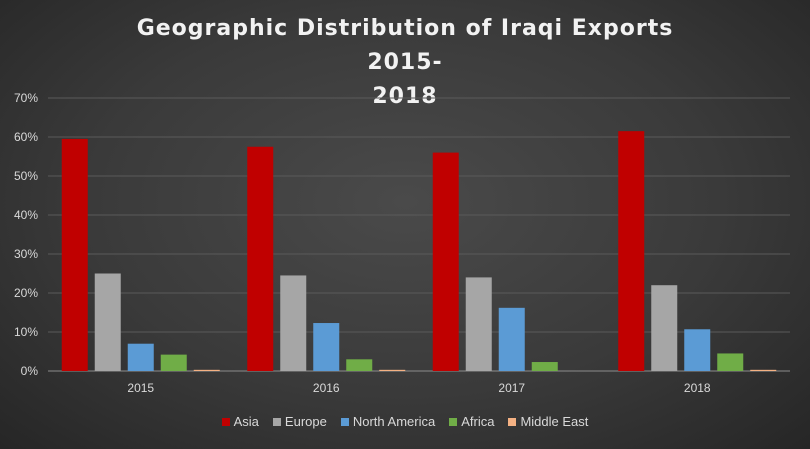 This screenshot has height=449, width=810. What do you see at coordinates (511, 339) in the screenshot?
I see `bar-north-america-2017` at bounding box center [511, 339].